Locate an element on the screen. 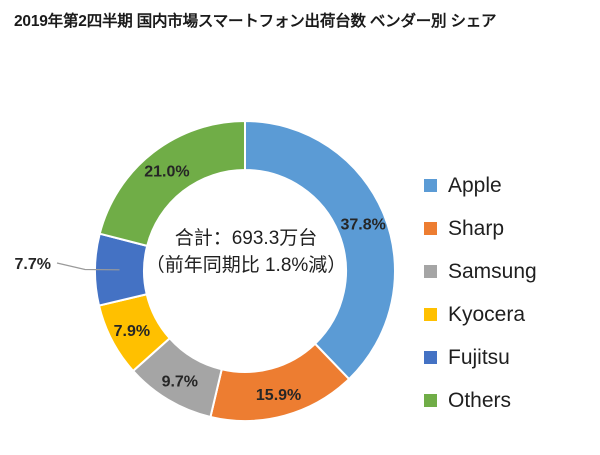 Image resolution: width=600 pixels, height=455 pixels. leader-line-fujitsu is located at coordinates (88, 266).